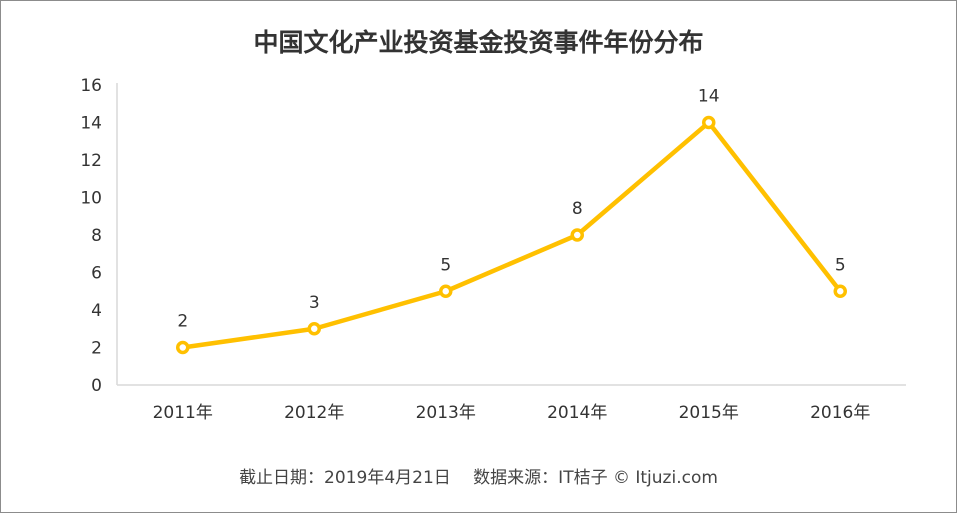 The image size is (957, 513). What do you see at coordinates (91, 199) in the screenshot?
I see `y-tick-label: 10` at bounding box center [91, 199].